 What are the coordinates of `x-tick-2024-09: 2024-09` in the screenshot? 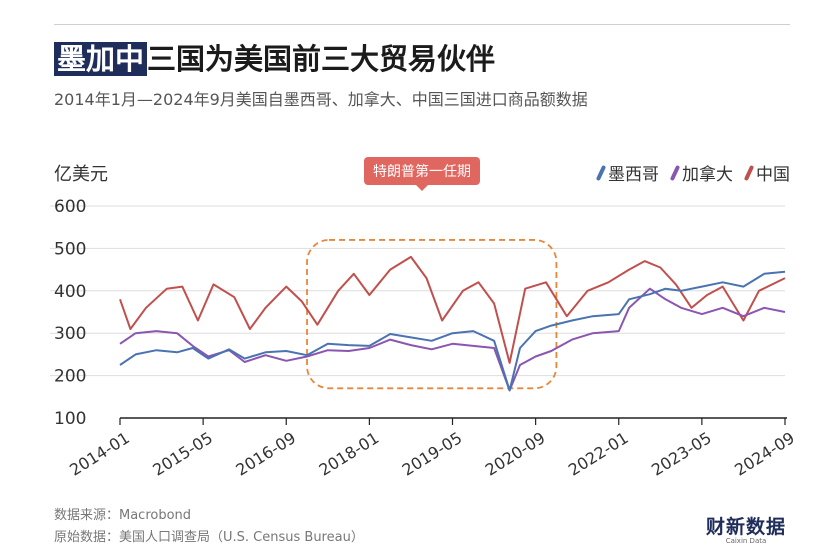 It's located at (764, 454).